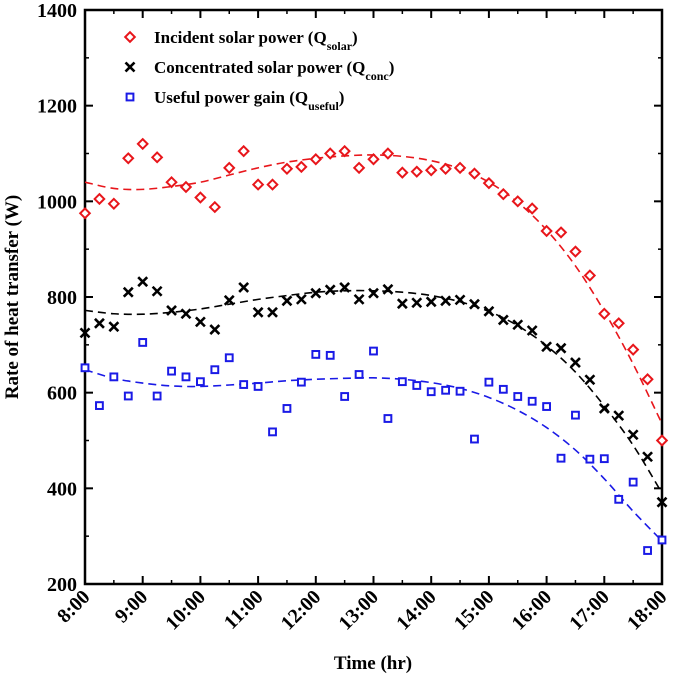 Image resolution: width=685 pixels, height=680 pixels. Describe the element at coordinates (62, 585) in the screenshot. I see `y-tick-label: 200` at that location.